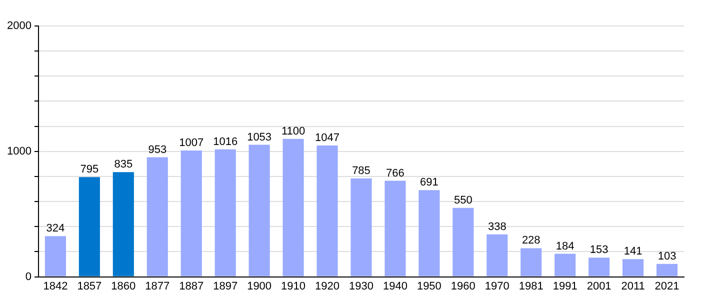 Image resolution: width=710 pixels, height=300 pixels. Describe the element at coordinates (565, 286) in the screenshot. I see `x-tick-label: 1991` at that location.